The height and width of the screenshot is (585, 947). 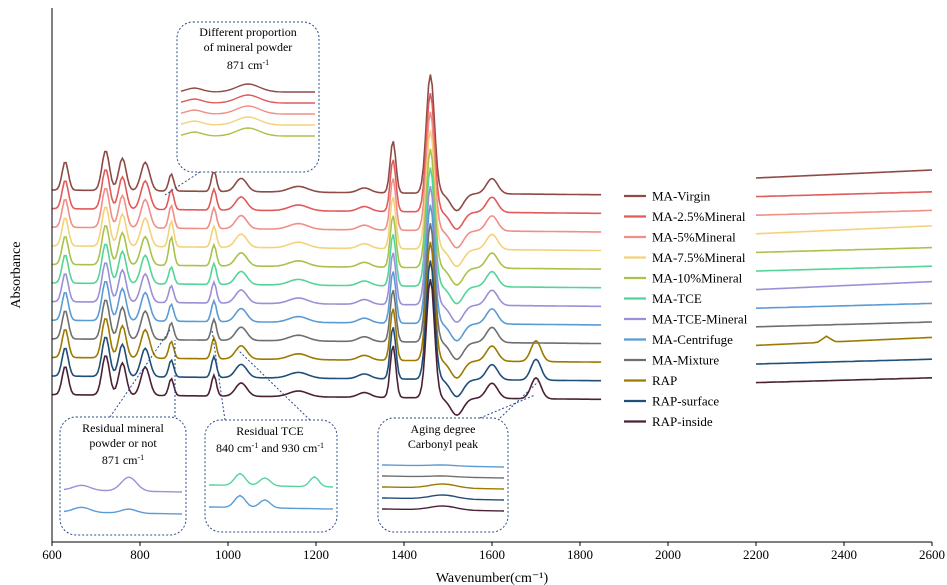 I want to click on legend-label: RAP-surface, so click(x=685, y=401).